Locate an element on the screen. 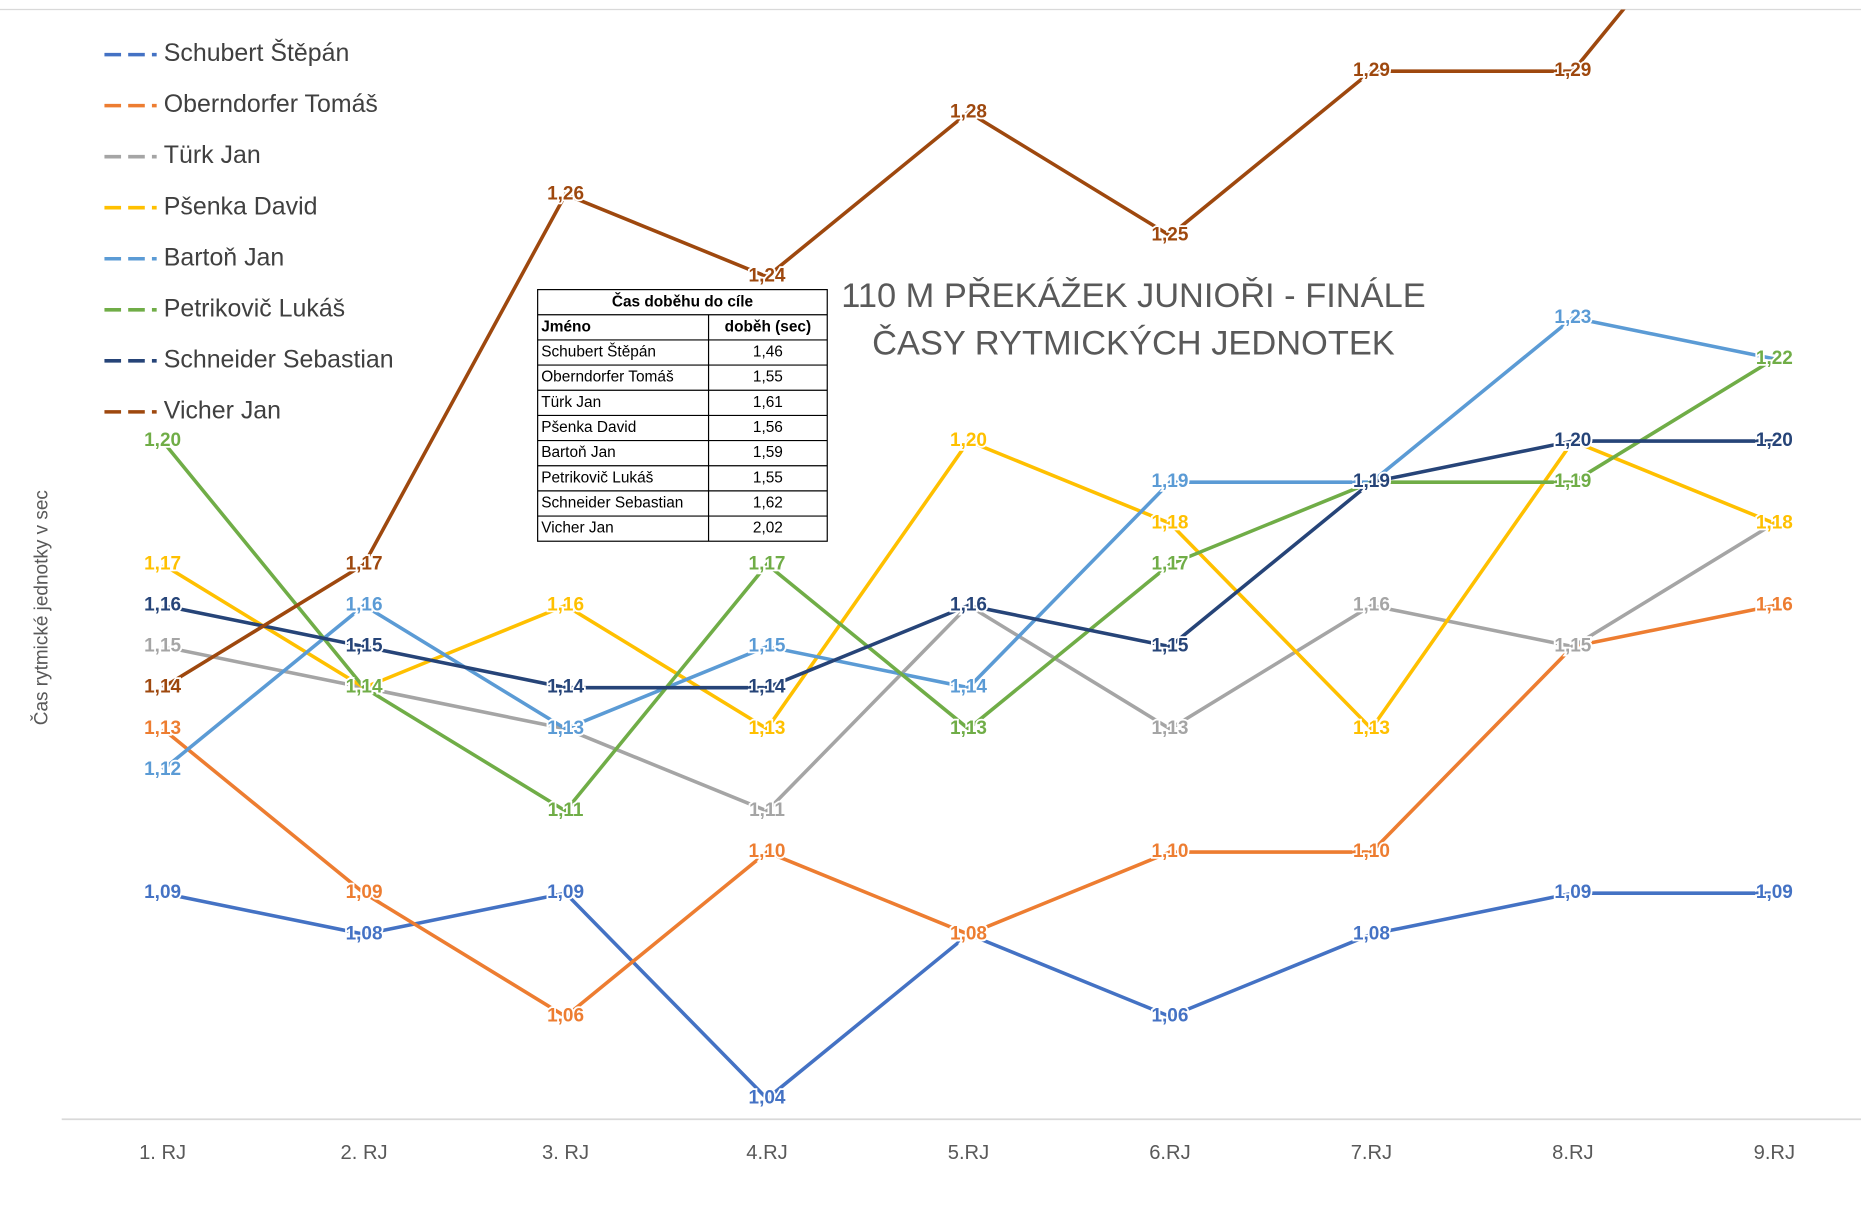  data-label: 1,26 is located at coordinates (565, 193).